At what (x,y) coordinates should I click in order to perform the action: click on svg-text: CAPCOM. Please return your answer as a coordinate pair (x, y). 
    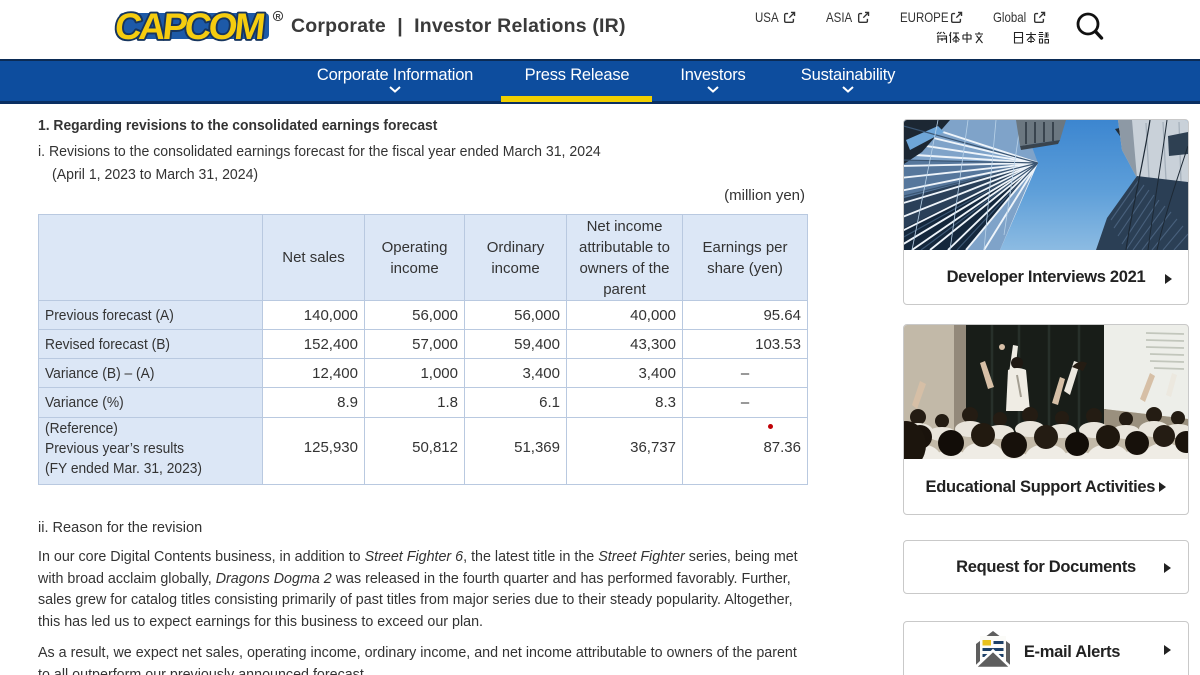
    Looking at the image, I should click on (189, 27).